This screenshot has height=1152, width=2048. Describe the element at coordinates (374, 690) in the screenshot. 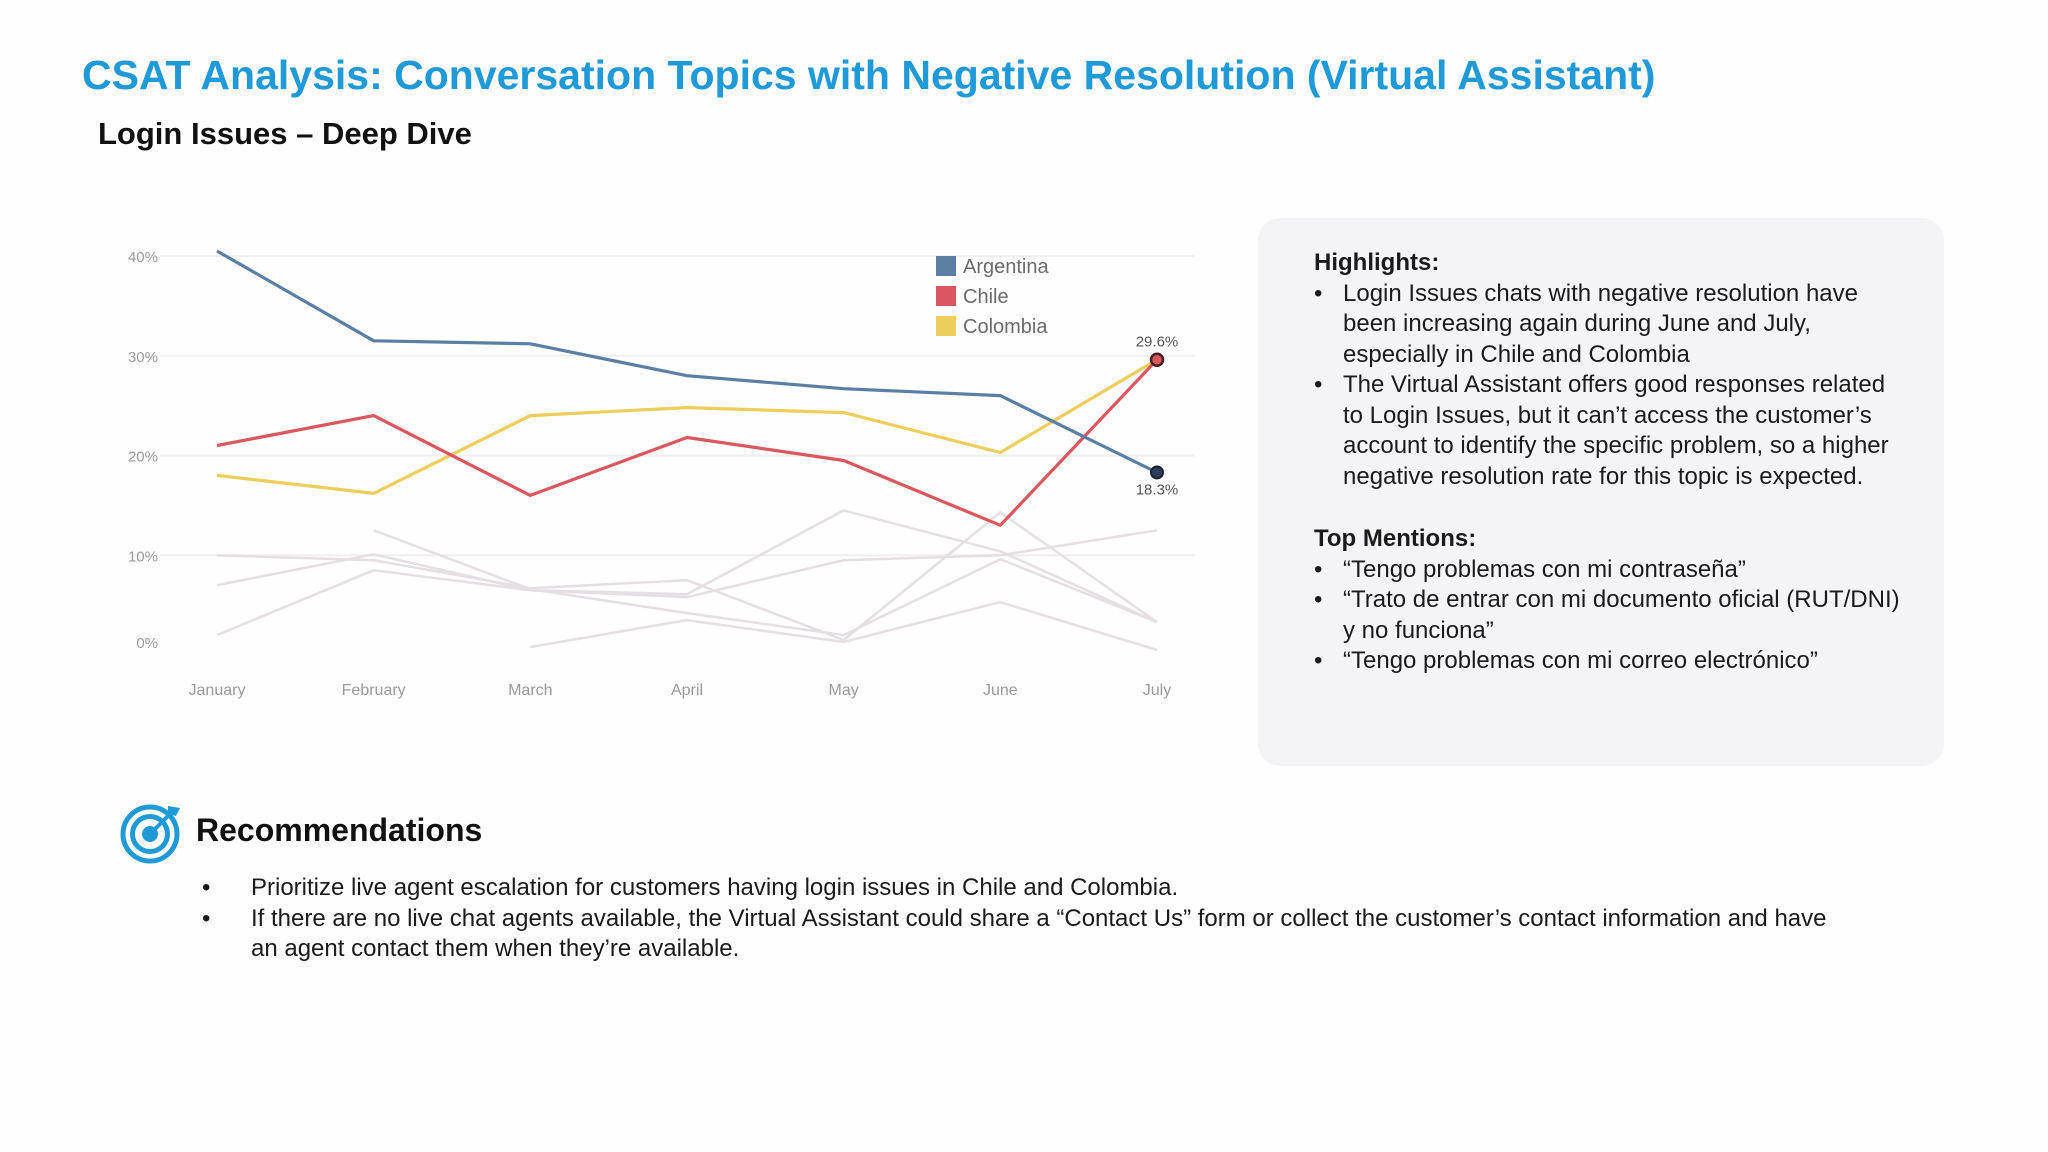

I see `x-tick-label: February` at that location.